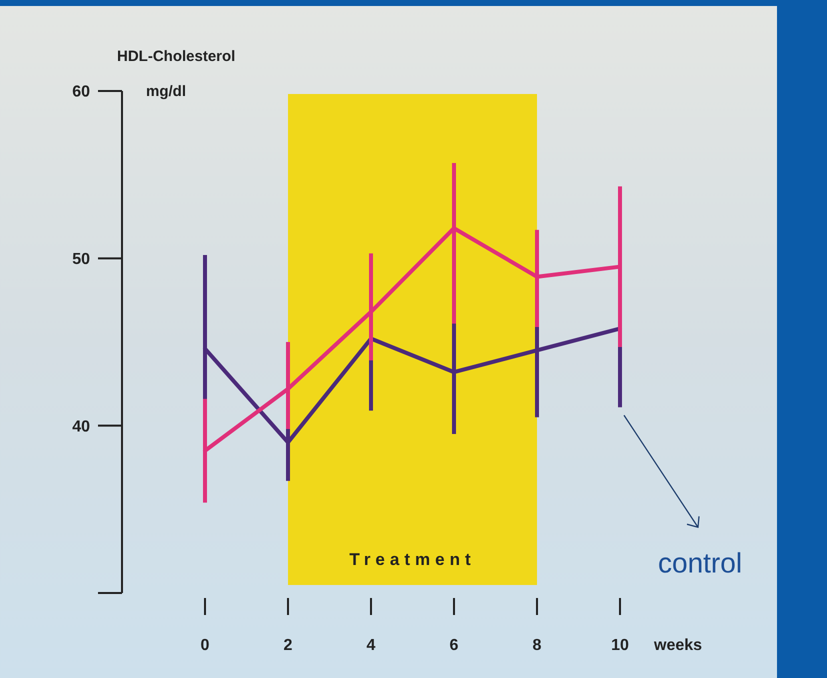 The width and height of the screenshot is (827, 678). I want to click on y-tick-label: 50, so click(81, 259).